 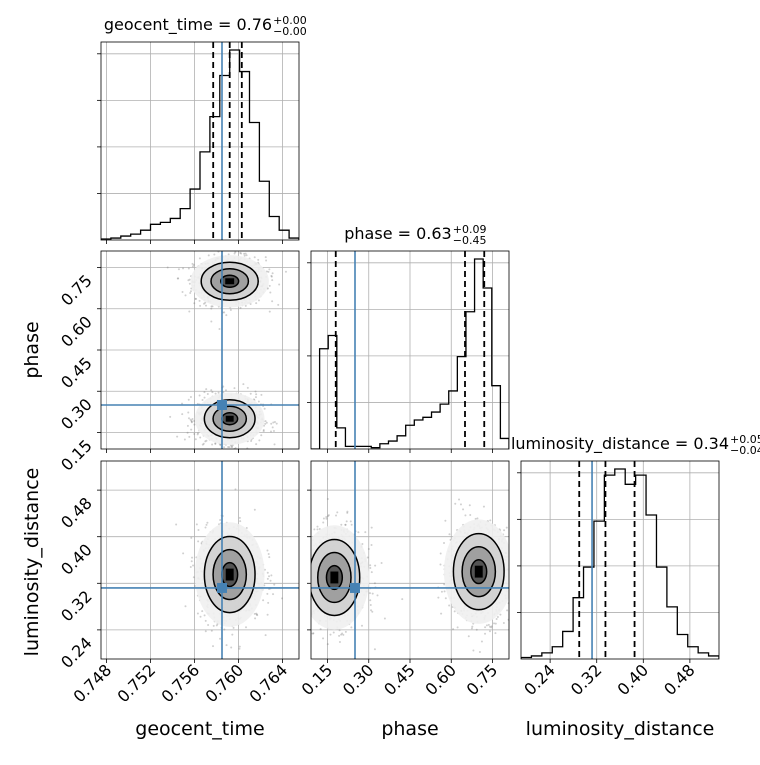 I want to click on x-tick-label: 0.48, so click(x=679, y=679).